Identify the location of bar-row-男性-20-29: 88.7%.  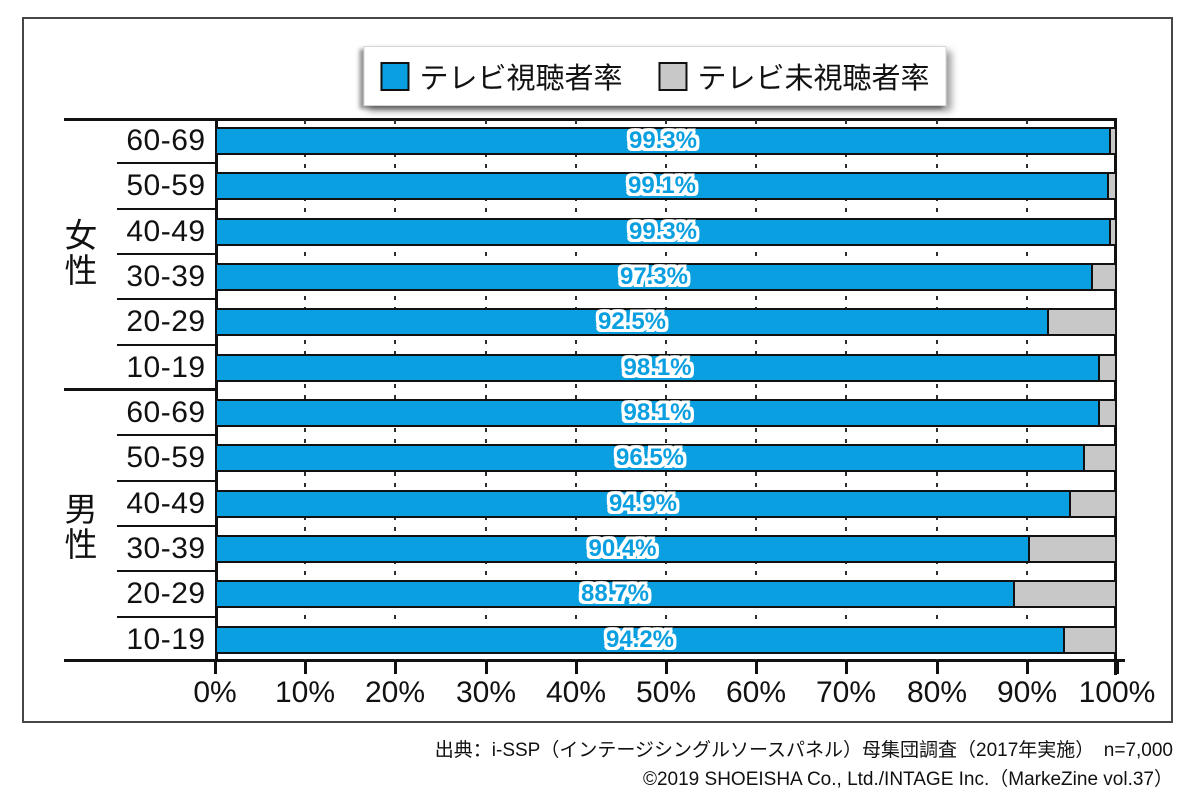
(666, 594).